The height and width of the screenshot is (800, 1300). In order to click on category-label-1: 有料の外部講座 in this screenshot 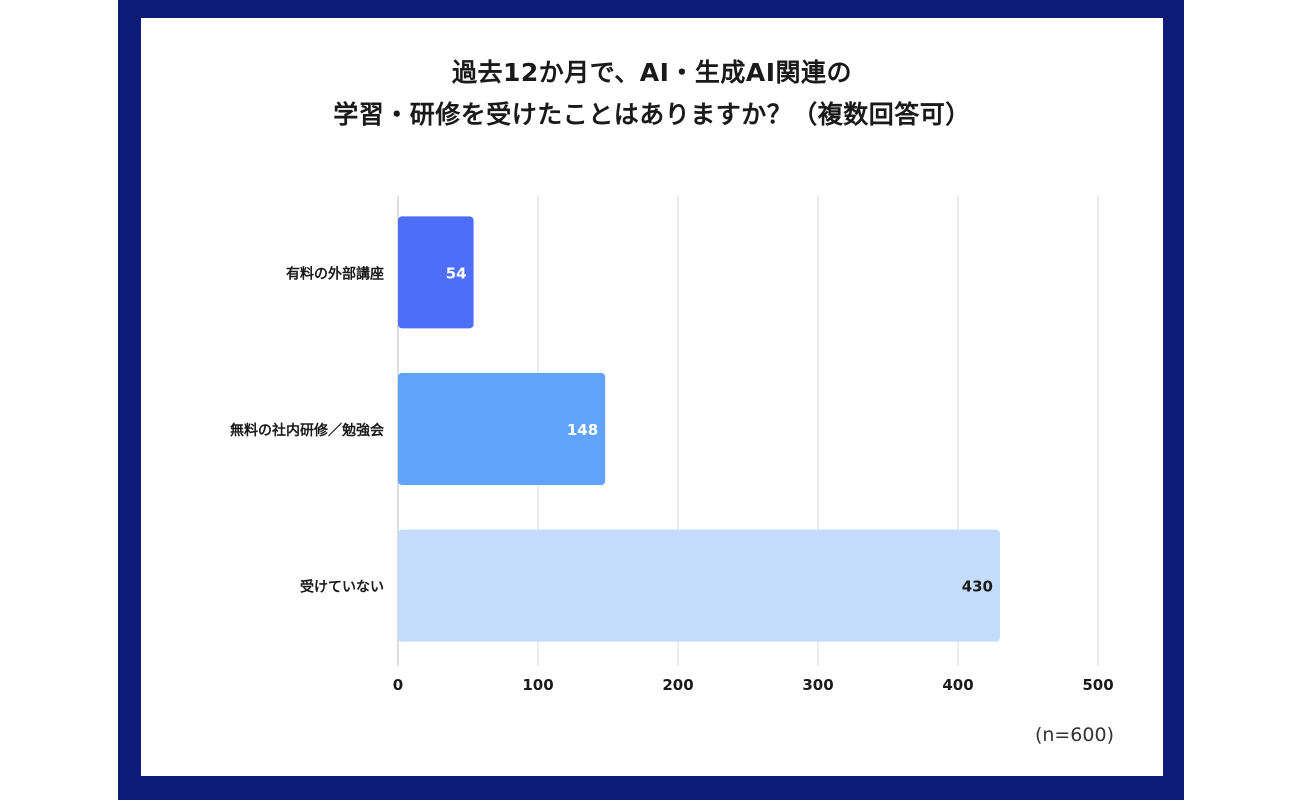, I will do `click(335, 273)`.